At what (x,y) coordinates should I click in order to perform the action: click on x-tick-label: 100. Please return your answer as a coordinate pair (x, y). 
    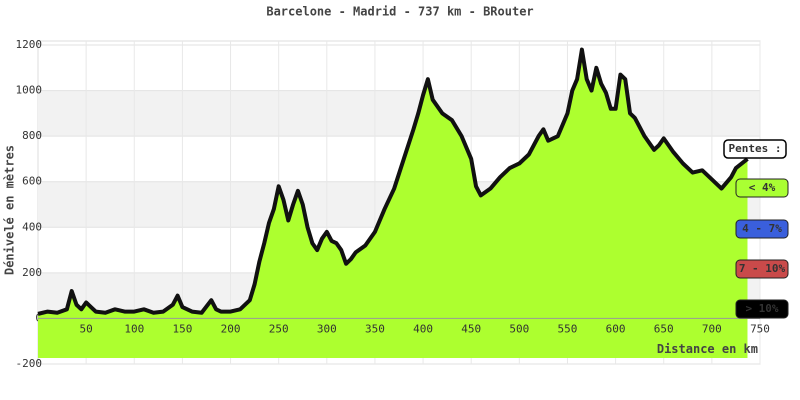
    Looking at the image, I should click on (134, 328).